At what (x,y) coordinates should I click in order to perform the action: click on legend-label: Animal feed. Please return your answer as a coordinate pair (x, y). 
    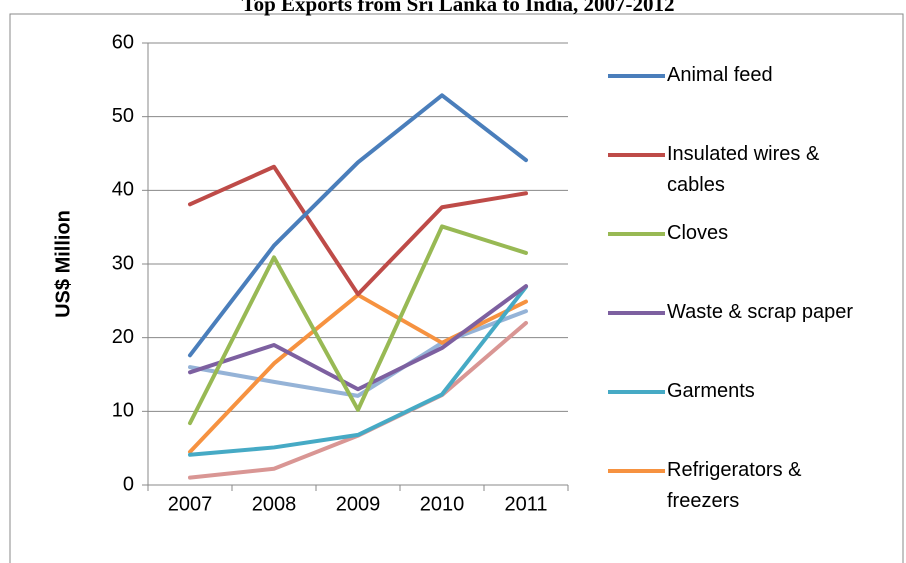
    Looking at the image, I should click on (720, 75).